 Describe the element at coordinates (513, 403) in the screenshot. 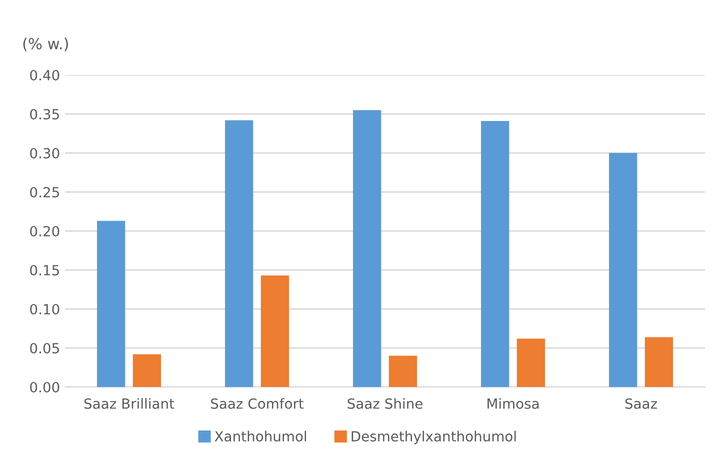

I see `x-tick-label: Mimosa` at that location.